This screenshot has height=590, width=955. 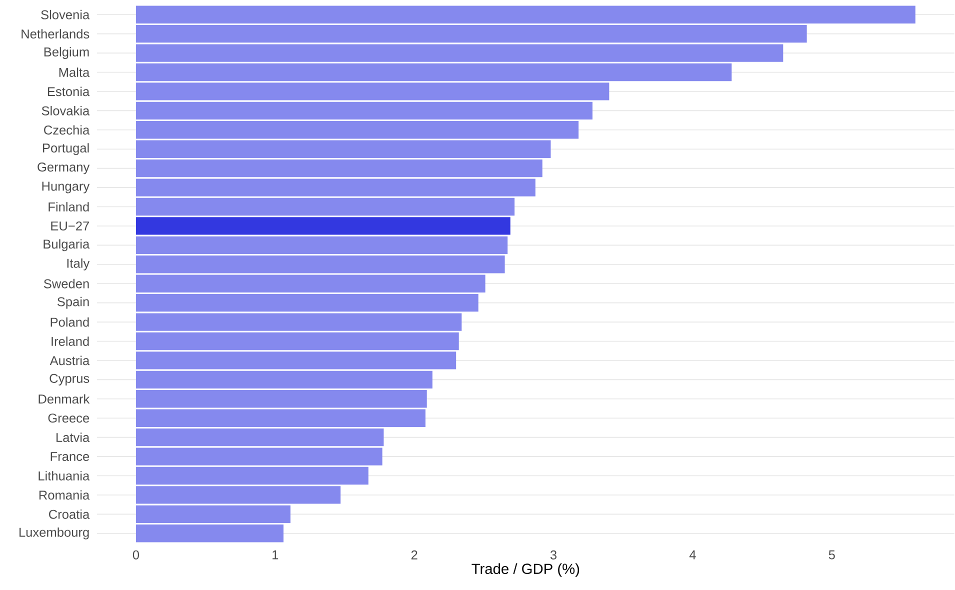 I want to click on y-tick-label: Slovenia, so click(x=65, y=15).